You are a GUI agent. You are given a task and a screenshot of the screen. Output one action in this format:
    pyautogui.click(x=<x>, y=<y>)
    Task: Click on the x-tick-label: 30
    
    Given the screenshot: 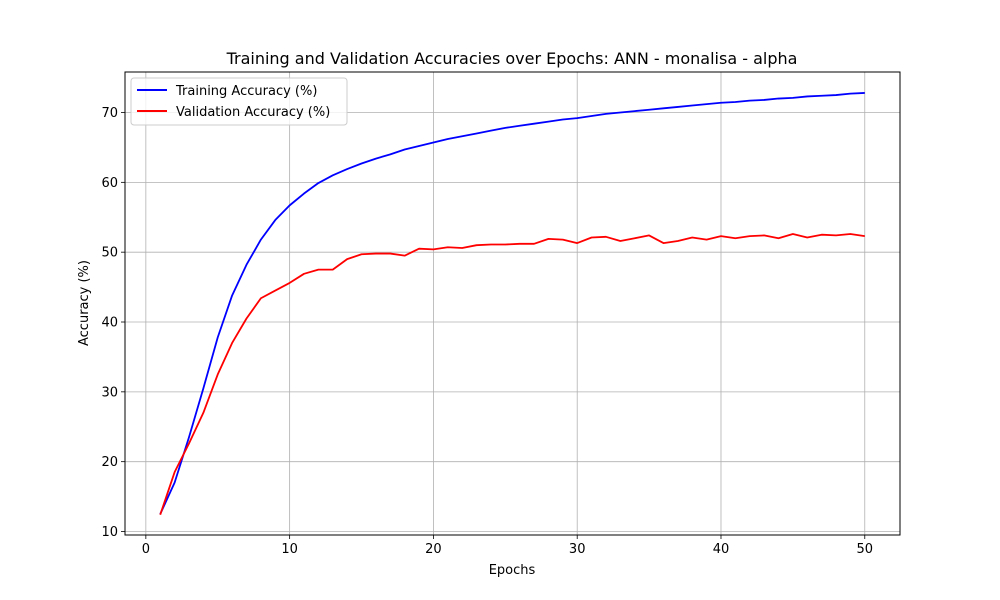 What is the action you would take?
    pyautogui.click(x=577, y=549)
    